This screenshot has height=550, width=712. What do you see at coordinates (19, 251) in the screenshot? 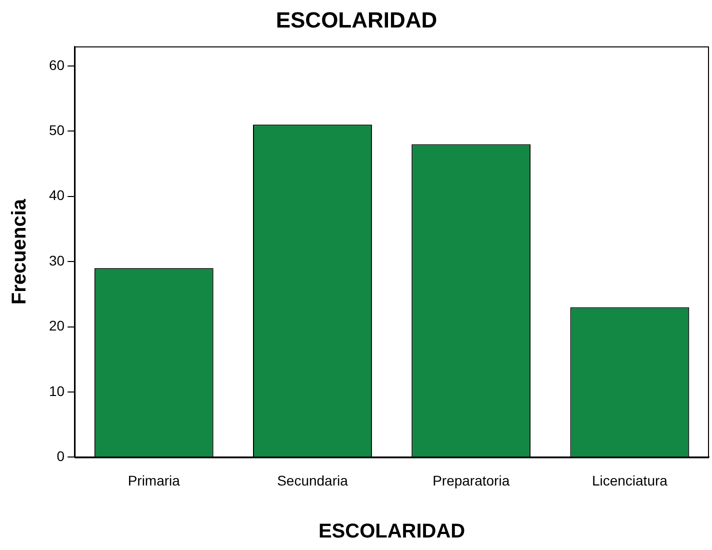
I see `y-axis-title: Frecuencia` at bounding box center [19, 251].